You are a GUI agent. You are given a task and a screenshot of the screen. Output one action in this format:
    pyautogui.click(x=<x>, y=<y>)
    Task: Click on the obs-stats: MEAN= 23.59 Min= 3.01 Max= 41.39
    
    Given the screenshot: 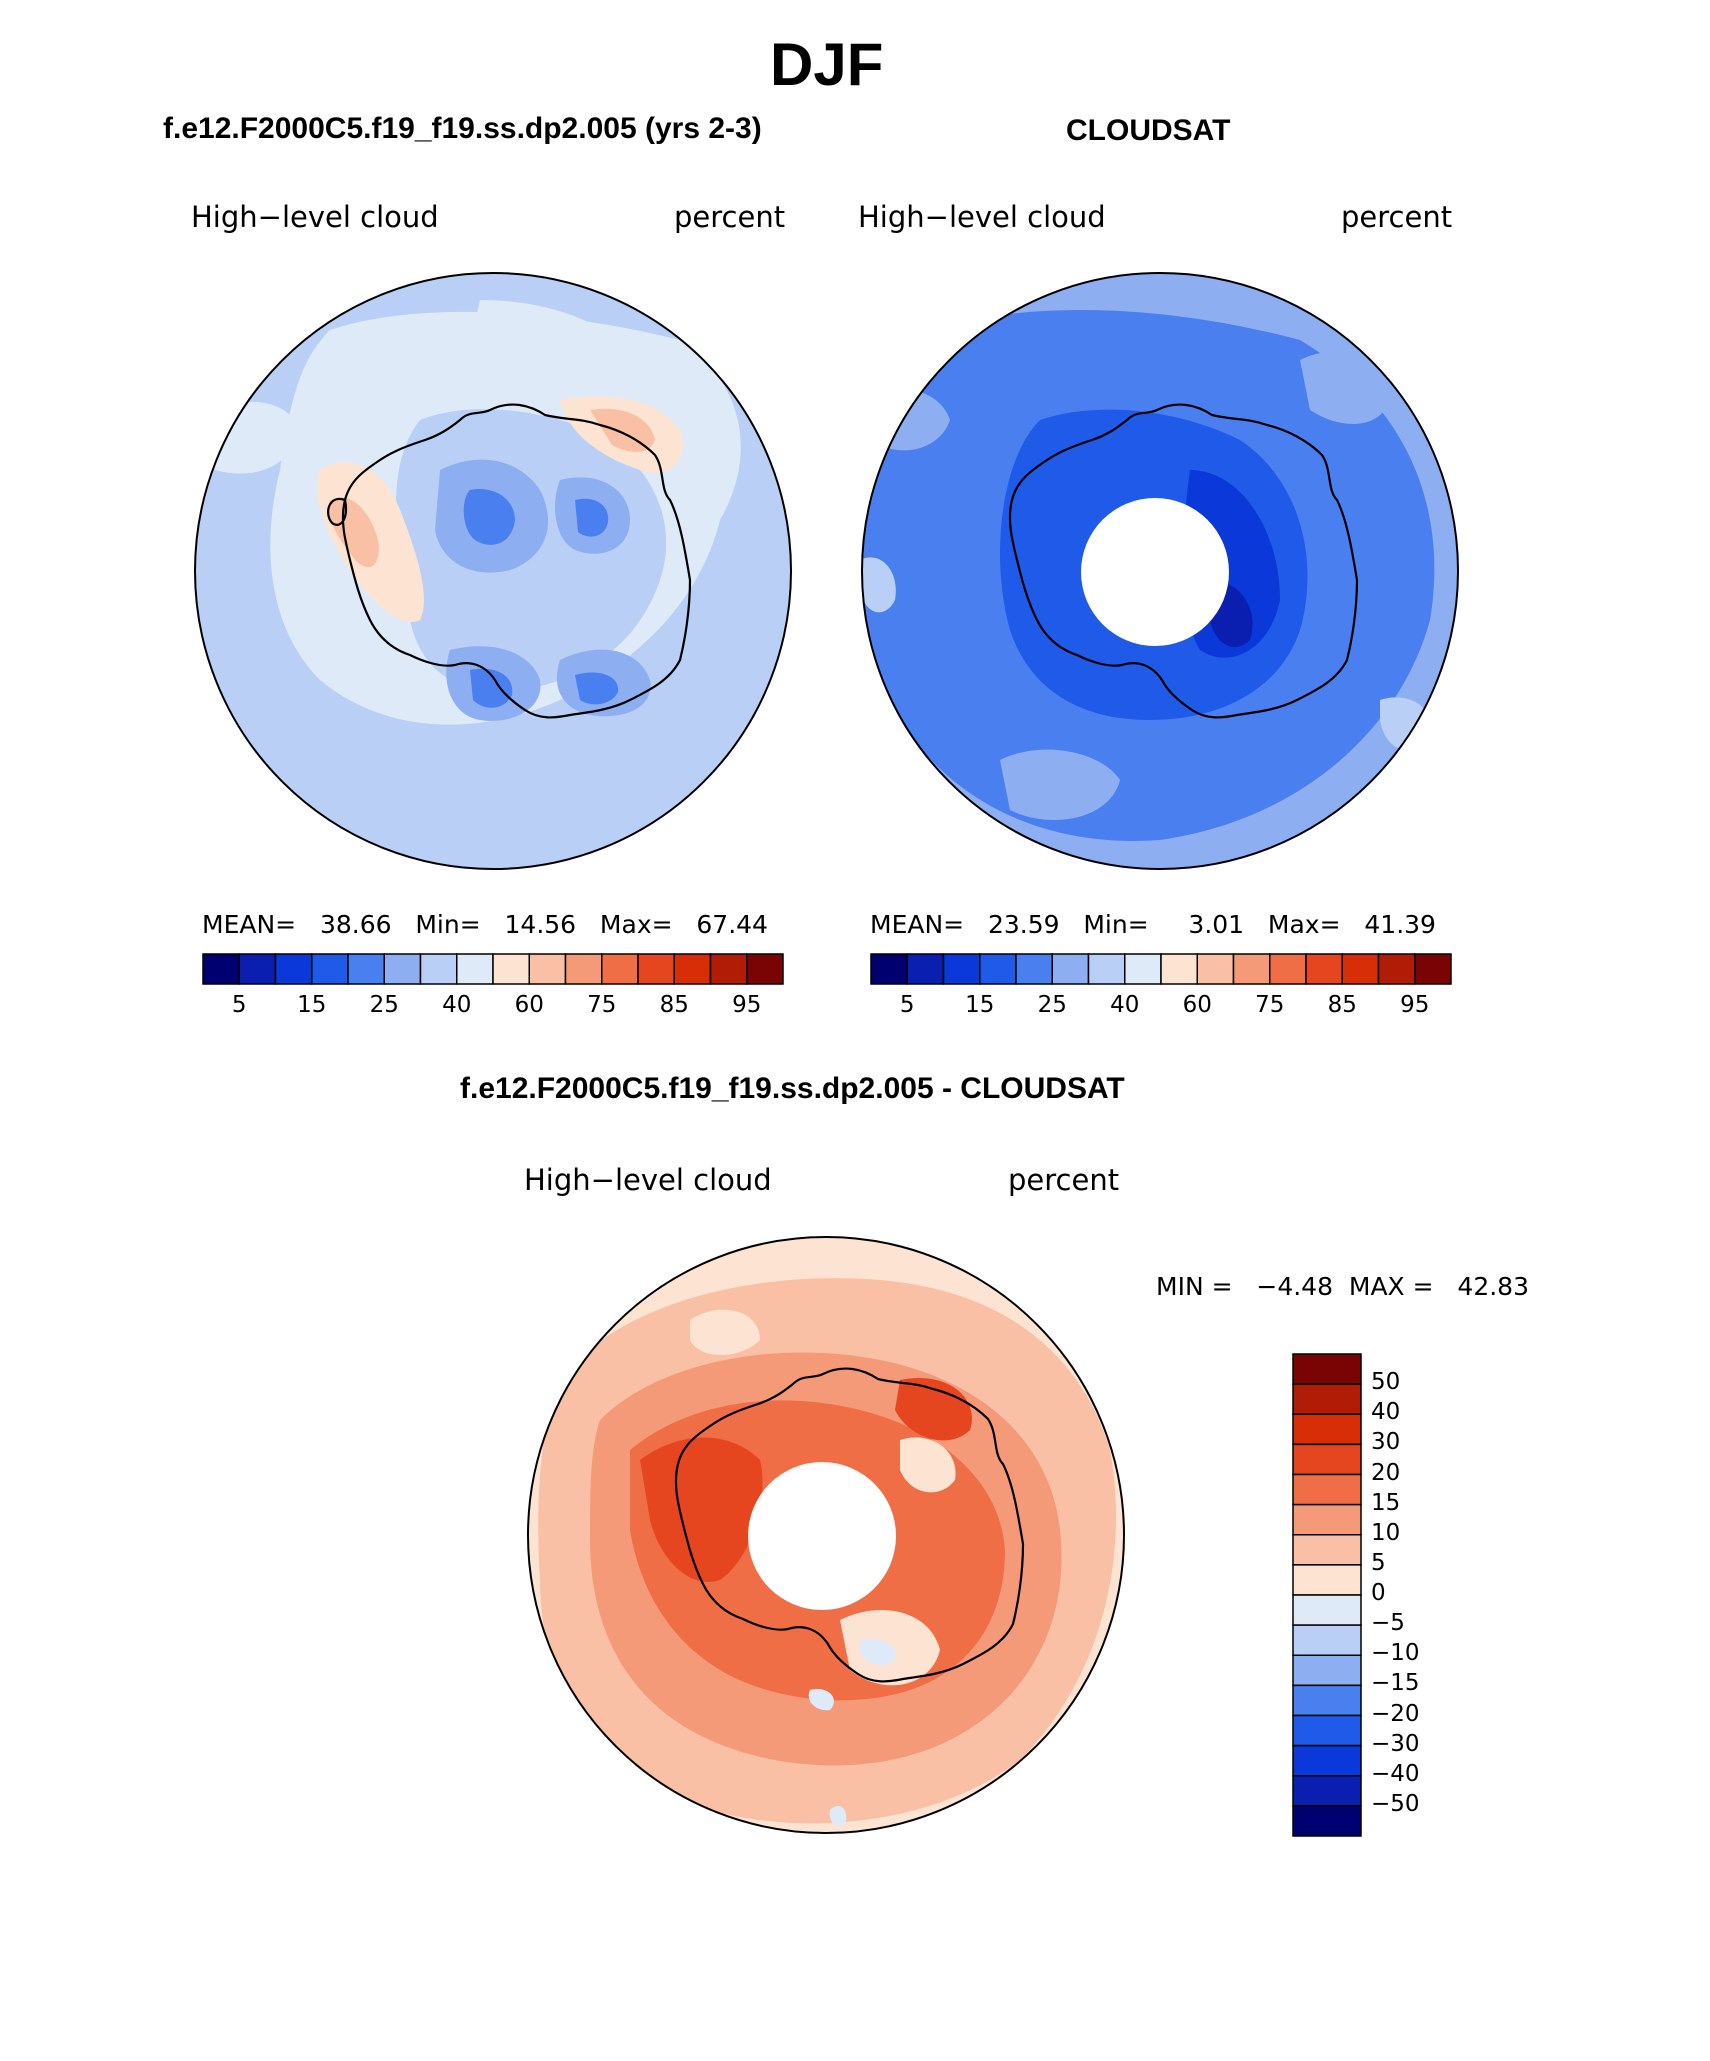 What is the action you would take?
    pyautogui.click(x=1153, y=924)
    